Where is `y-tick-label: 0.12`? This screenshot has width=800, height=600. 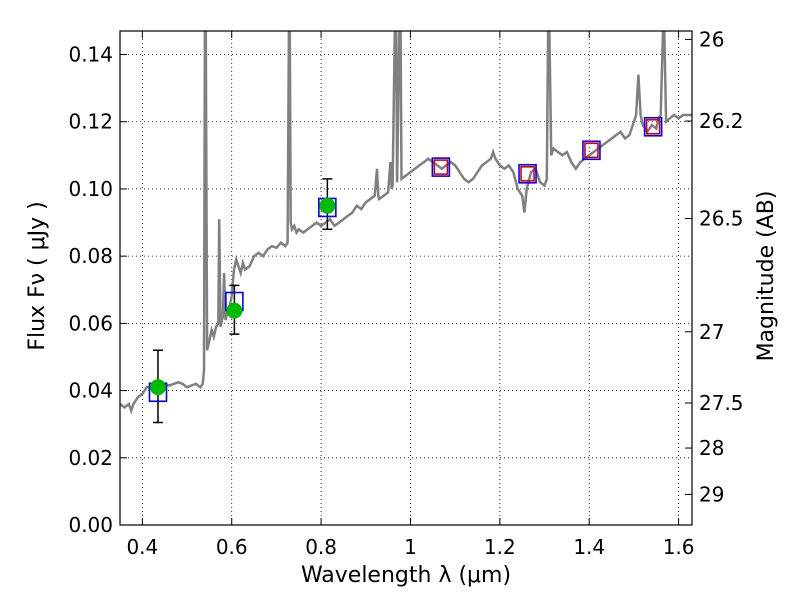 y-tick-label: 0.12 is located at coordinates (90, 122).